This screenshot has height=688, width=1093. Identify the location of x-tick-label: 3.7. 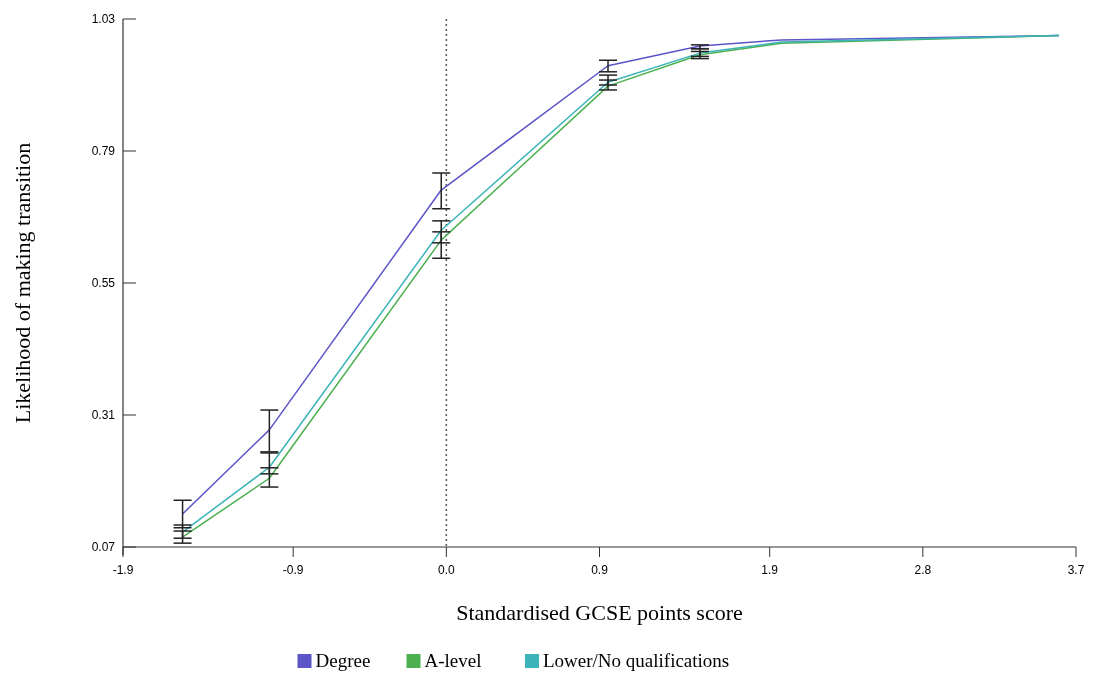
(1076, 570).